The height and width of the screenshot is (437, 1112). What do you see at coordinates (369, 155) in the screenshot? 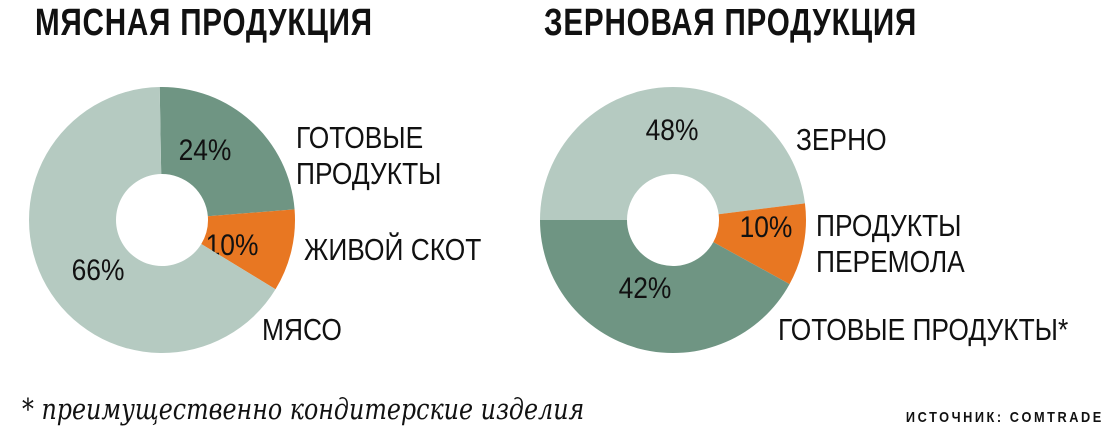
I see `legend-label-ready-products: ГОТОВЫЕ ПРОДУКТЫ` at bounding box center [369, 155].